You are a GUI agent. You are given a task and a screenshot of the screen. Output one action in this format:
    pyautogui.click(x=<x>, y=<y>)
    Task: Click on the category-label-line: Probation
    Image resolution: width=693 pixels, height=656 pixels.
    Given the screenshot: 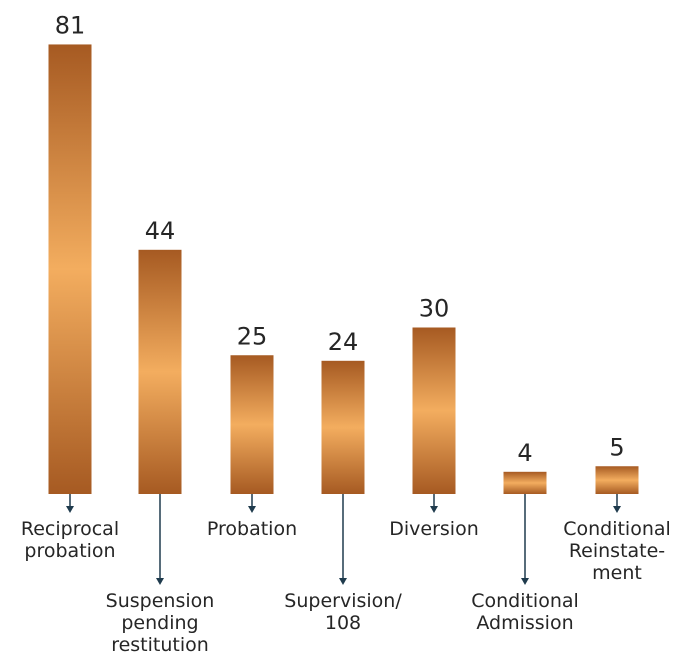 What is the action you would take?
    pyautogui.click(x=252, y=529)
    